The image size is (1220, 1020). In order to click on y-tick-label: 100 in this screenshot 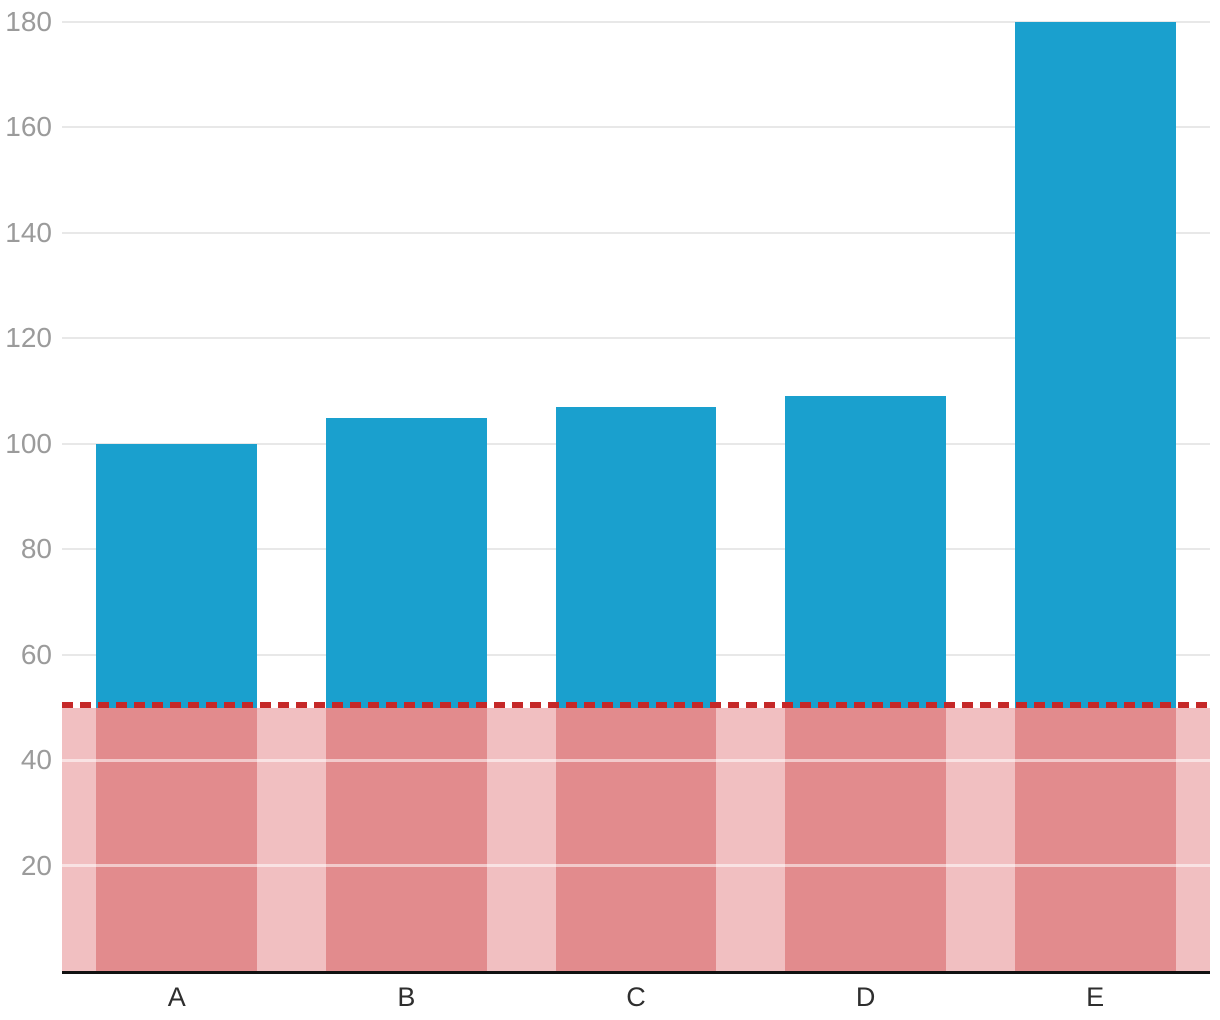, I will do `click(28, 443)`.